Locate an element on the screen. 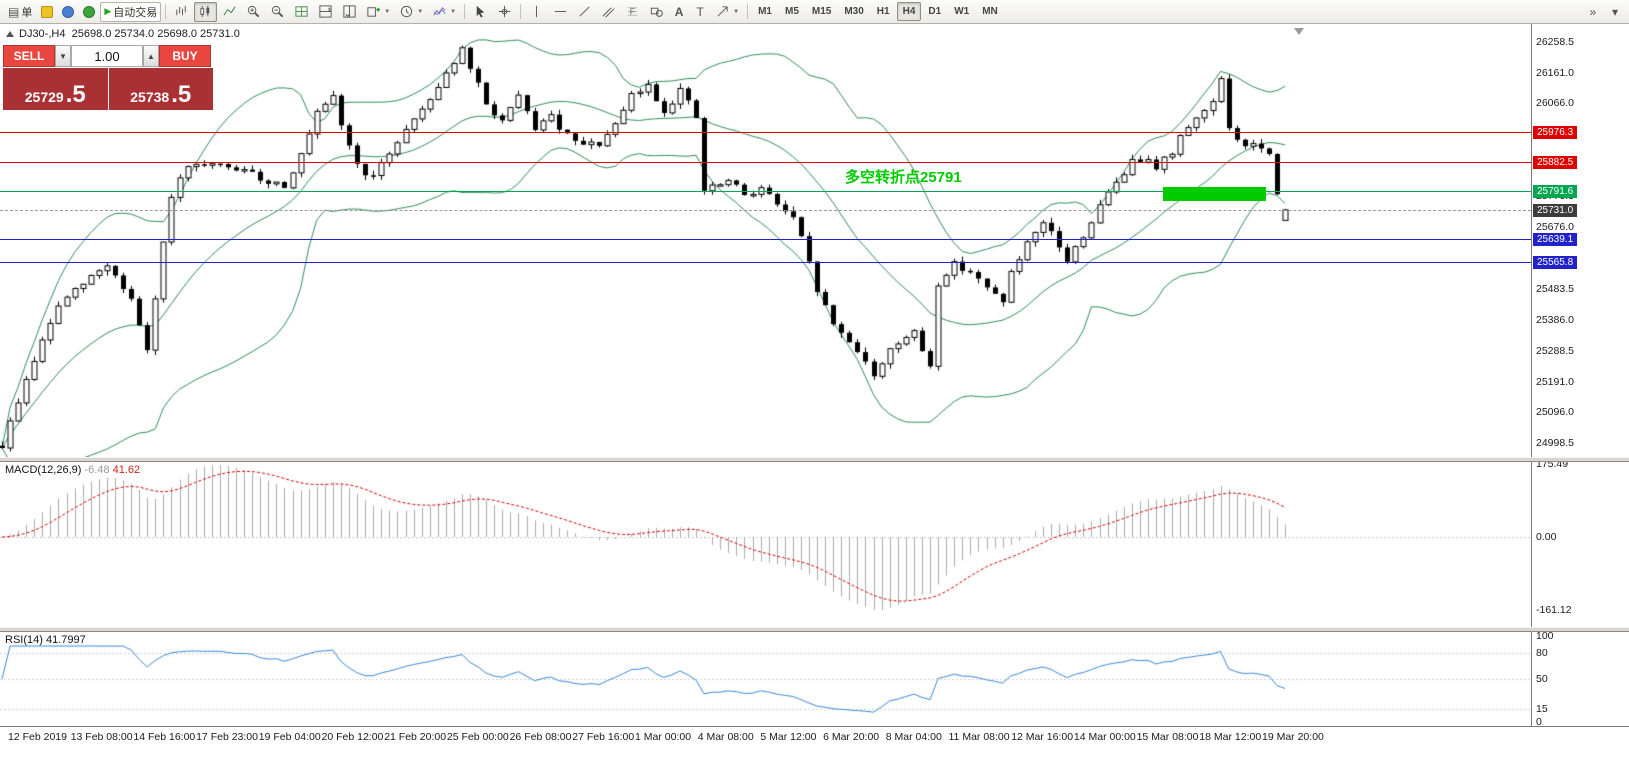  horizontal-line-tool-button is located at coordinates (560, 12).